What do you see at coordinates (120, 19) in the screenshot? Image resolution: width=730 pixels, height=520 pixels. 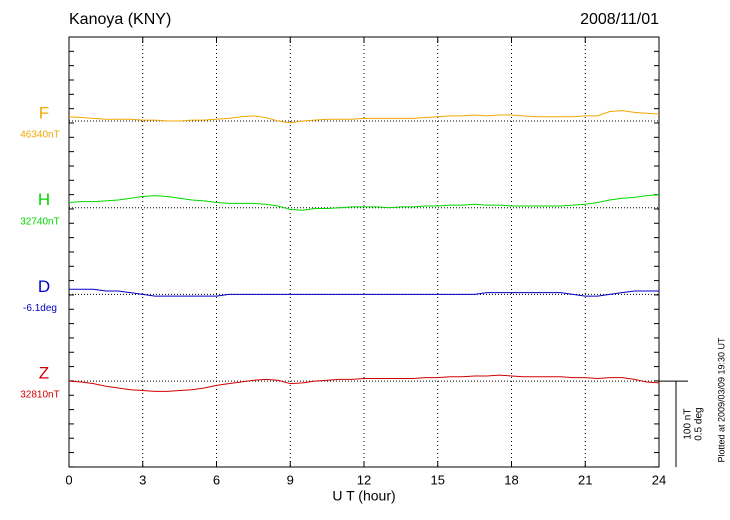 I see `chart-title: Kanoya (KNY)` at bounding box center [120, 19].